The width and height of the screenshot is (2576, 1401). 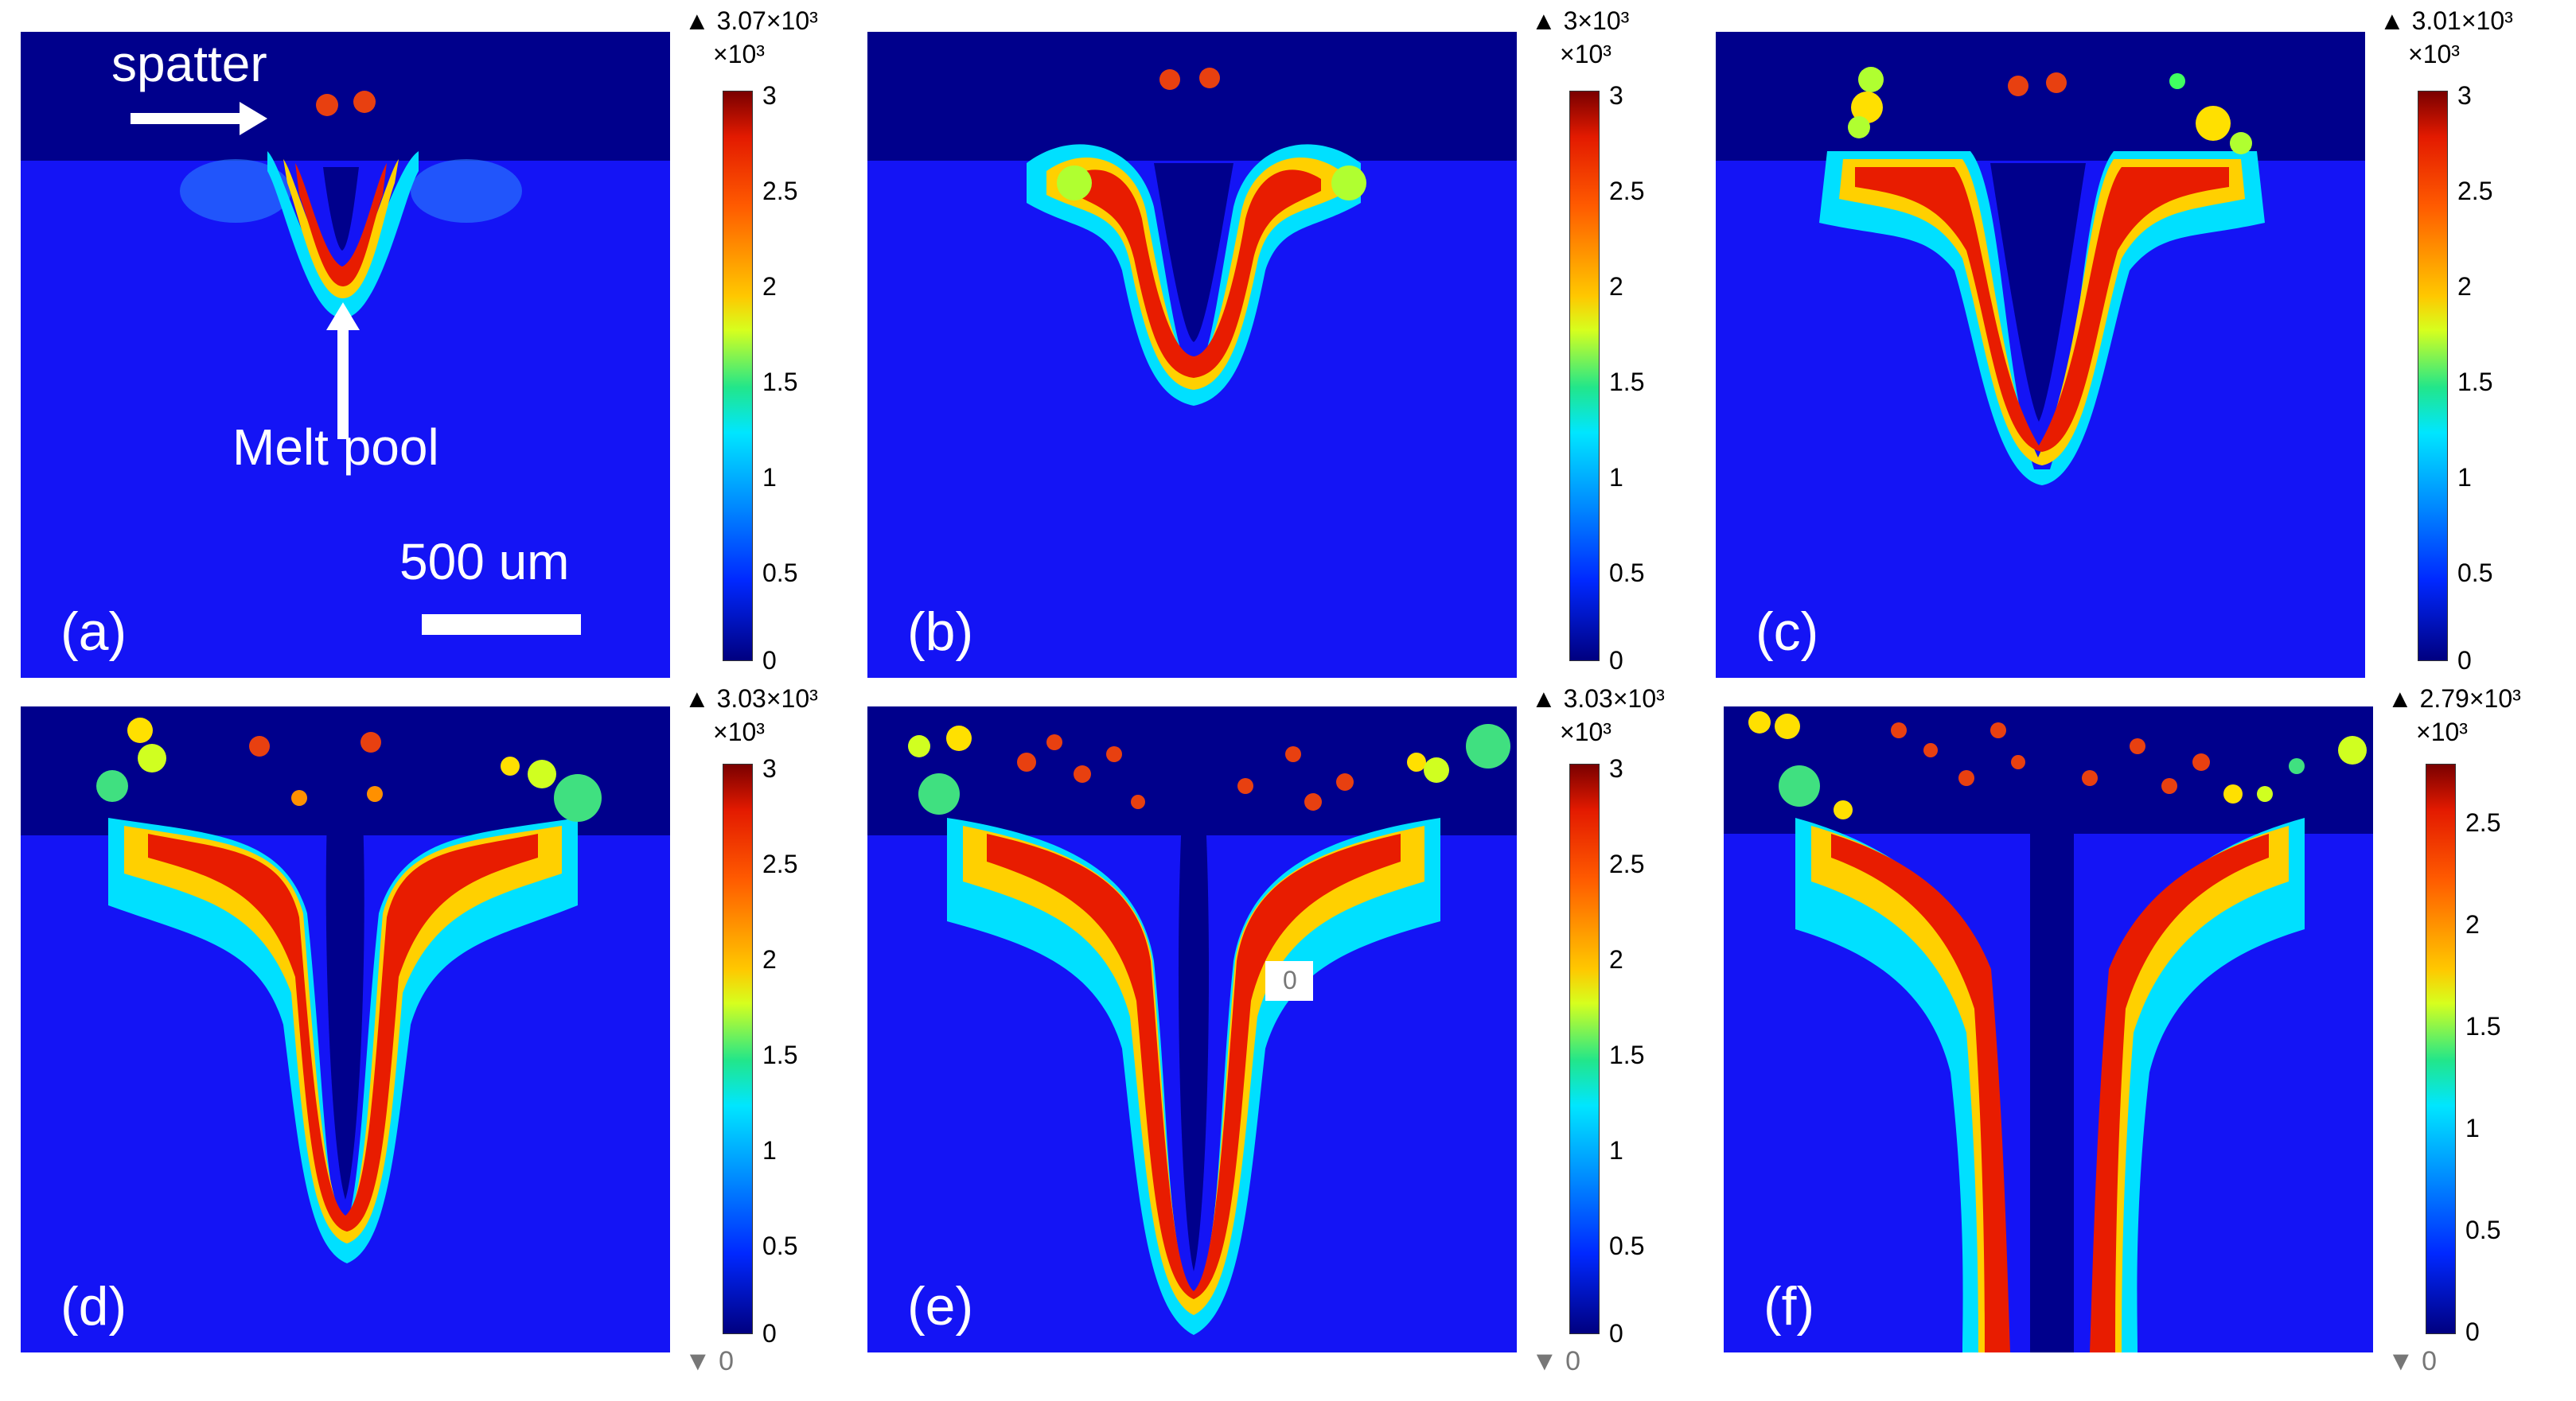 What do you see at coordinates (2470, 339) in the screenshot?
I see `colorbar-c: ▲ 3.01×10³ ×10³ 3 2.5 2 1.5 1 0.5 0` at bounding box center [2470, 339].